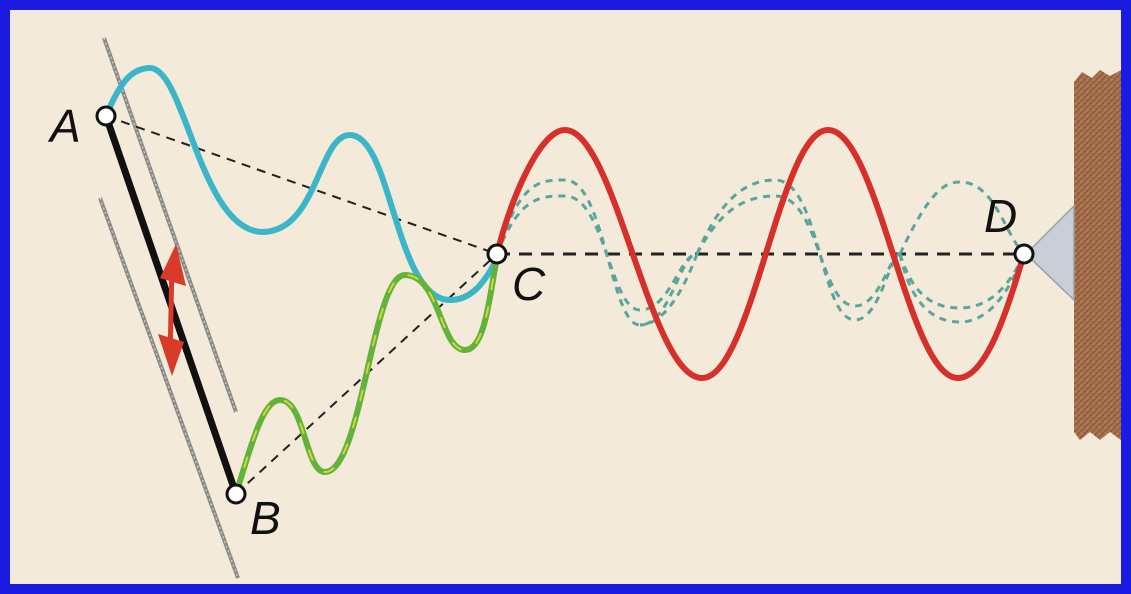  Describe the element at coordinates (64, 126) in the screenshot. I see `label-A: A` at that location.